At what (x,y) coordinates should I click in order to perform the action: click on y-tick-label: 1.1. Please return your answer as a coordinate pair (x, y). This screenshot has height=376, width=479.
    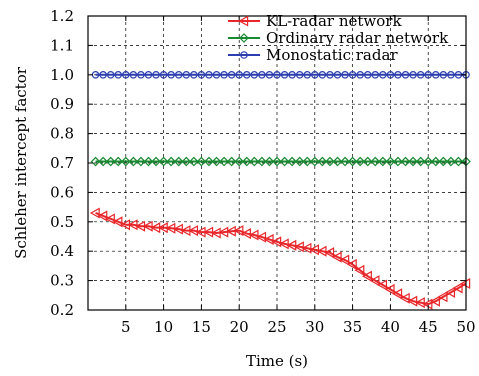
    Looking at the image, I should click on (62, 45).